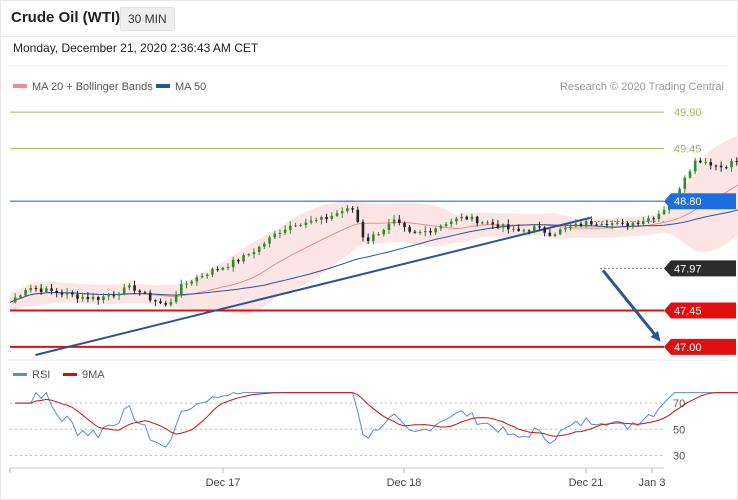 The image size is (738, 500). Describe the element at coordinates (655, 336) in the screenshot. I see `projection-arrow-head` at that location.